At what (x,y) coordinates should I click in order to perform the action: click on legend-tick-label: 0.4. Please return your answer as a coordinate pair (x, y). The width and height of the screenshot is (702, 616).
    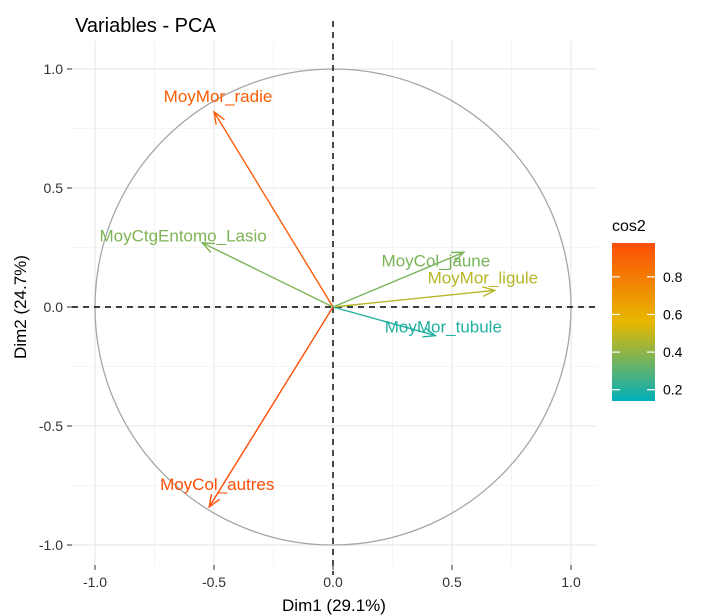
    Looking at the image, I should click on (673, 352).